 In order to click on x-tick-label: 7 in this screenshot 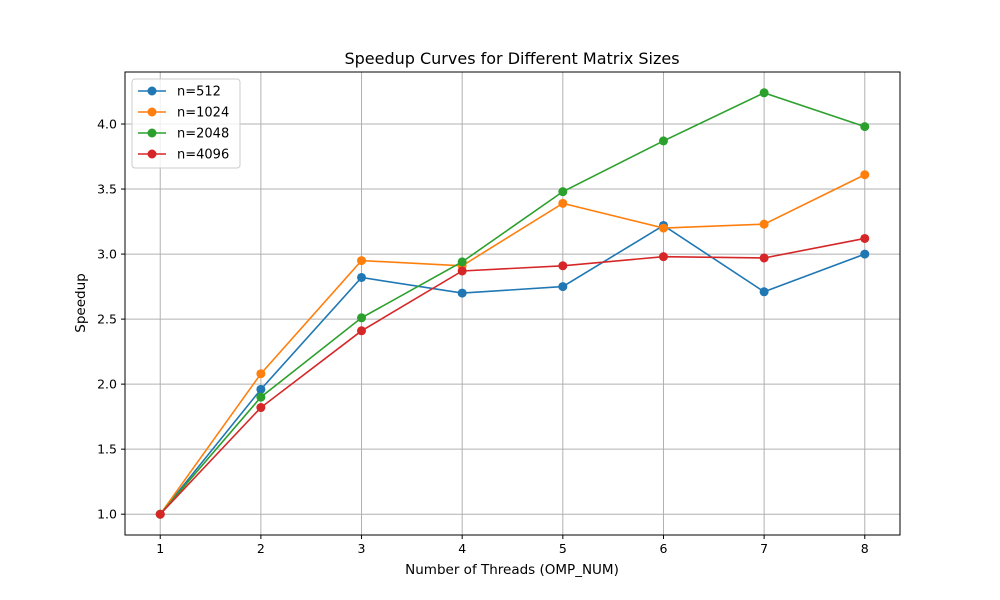, I will do `click(764, 548)`.